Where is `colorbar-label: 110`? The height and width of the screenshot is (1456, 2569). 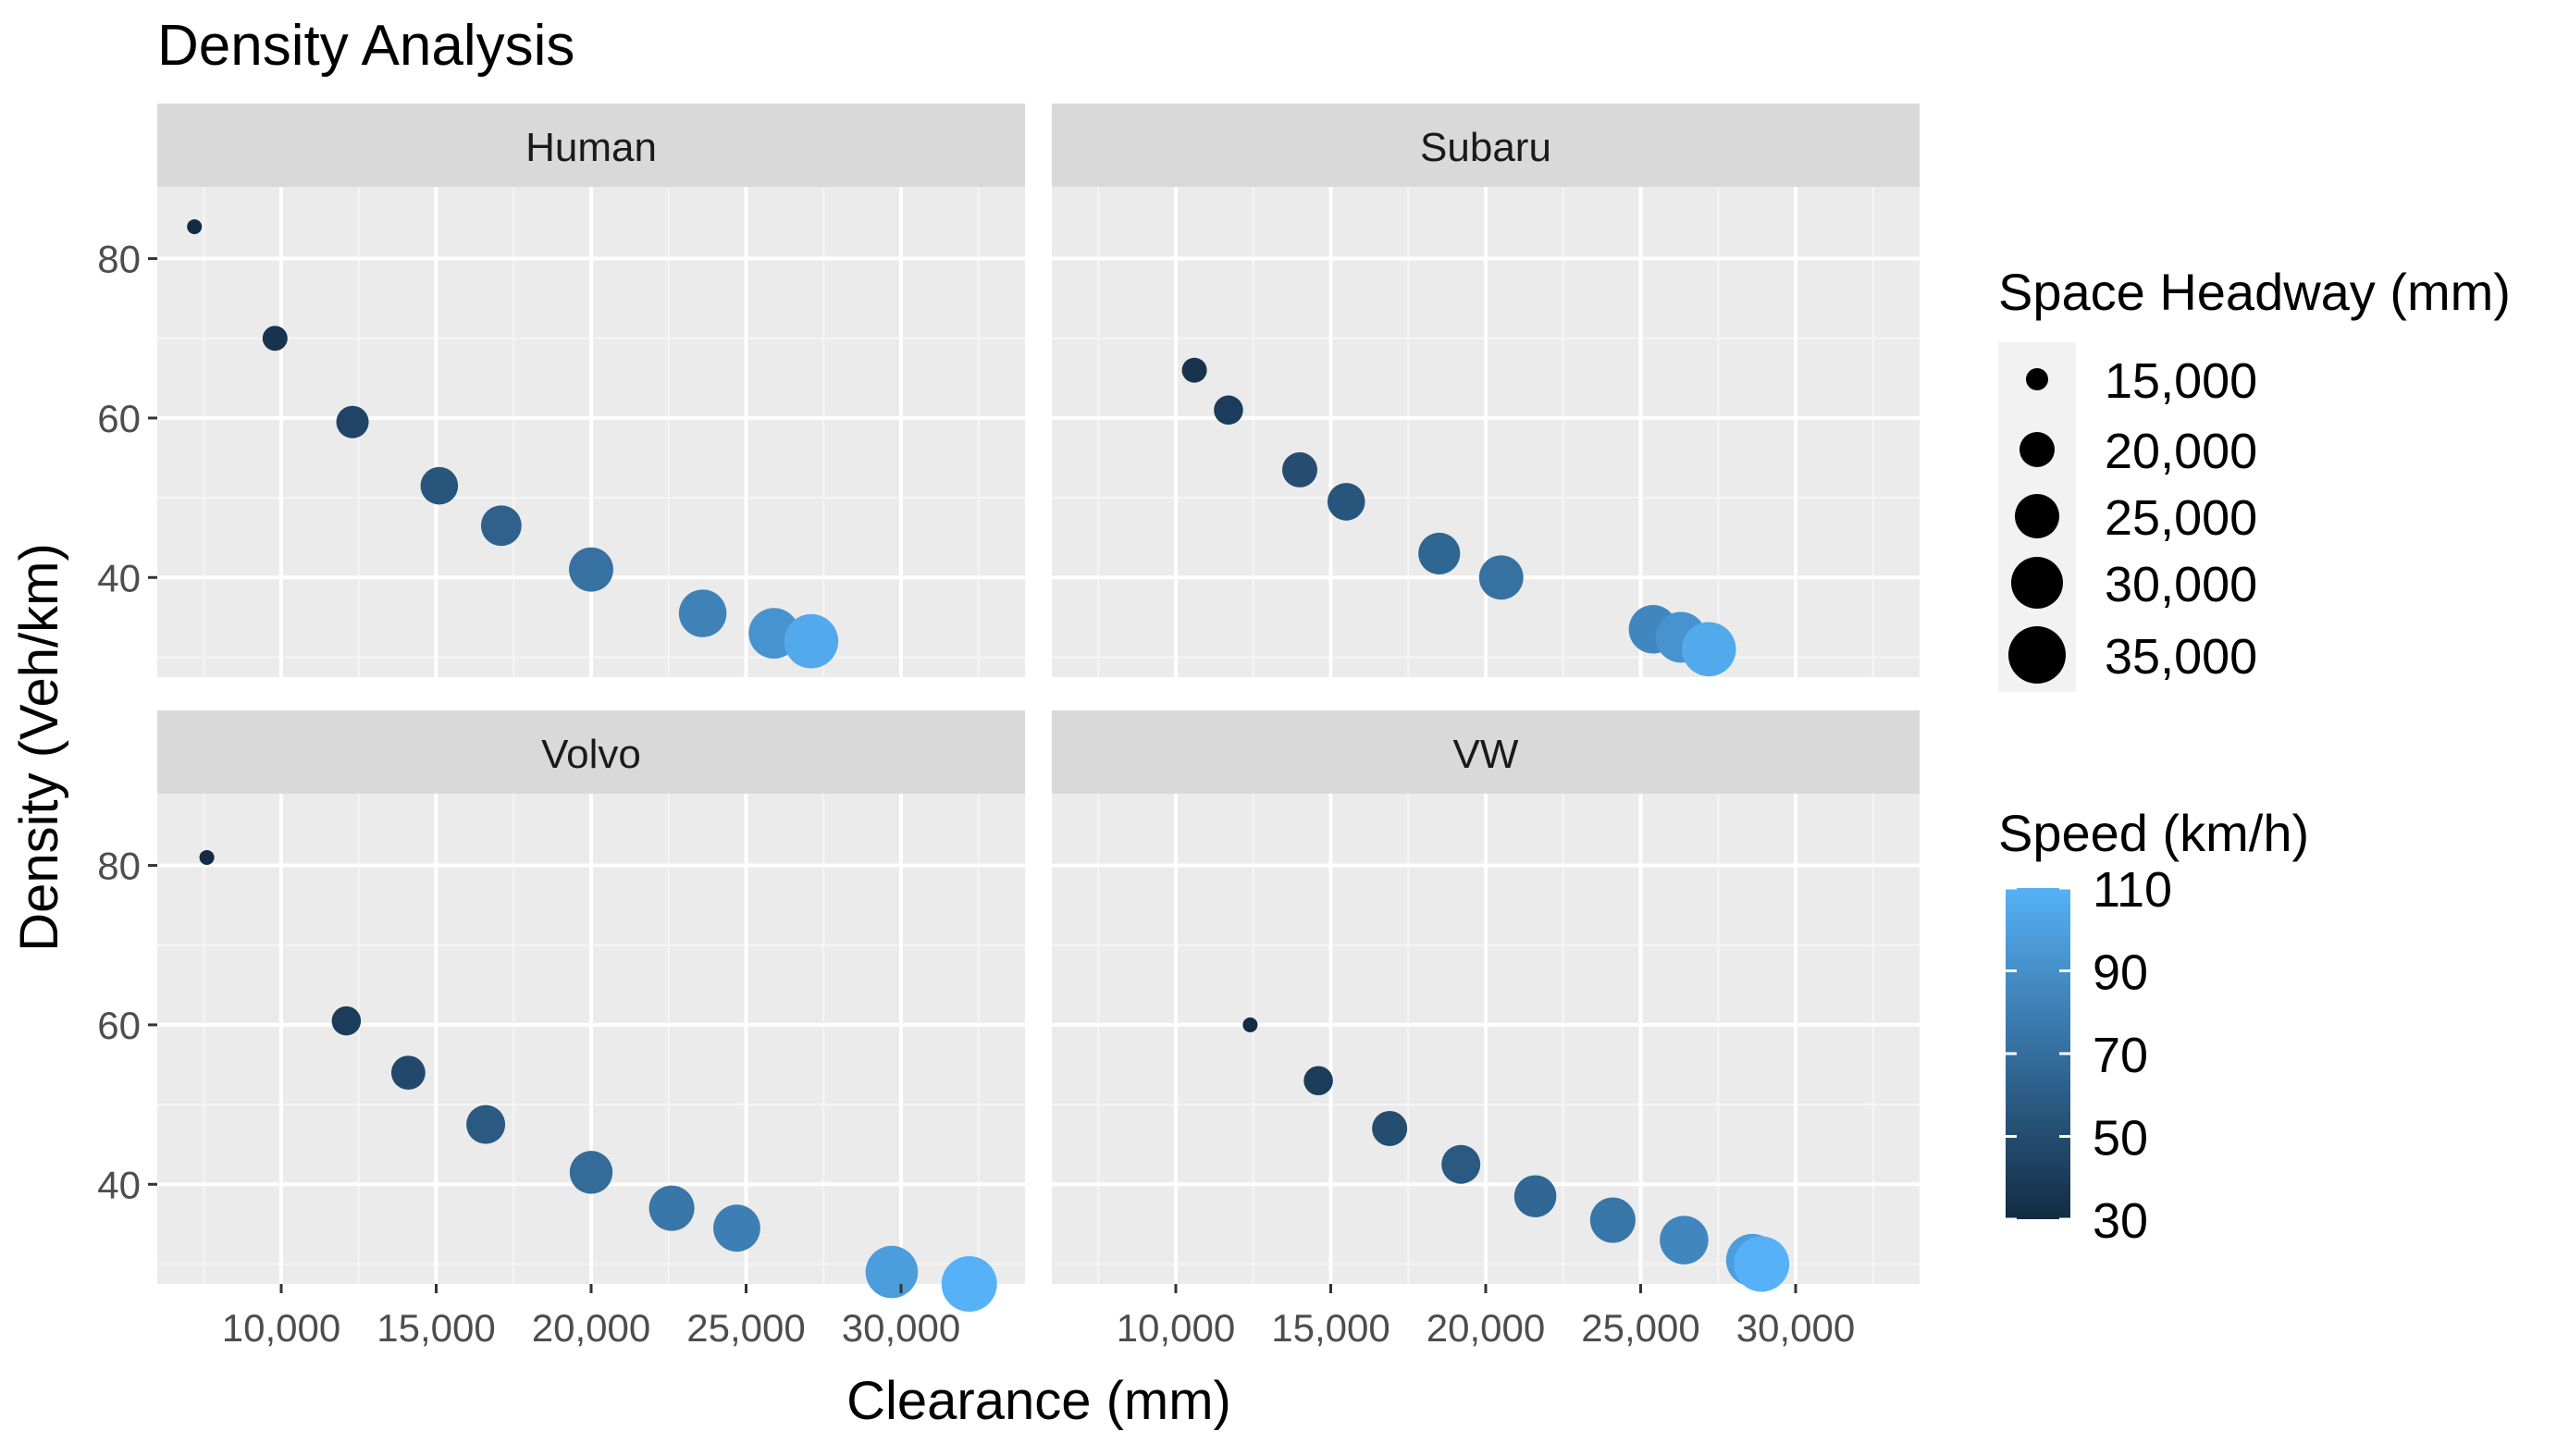 colorbar-label: 110 is located at coordinates (2132, 890).